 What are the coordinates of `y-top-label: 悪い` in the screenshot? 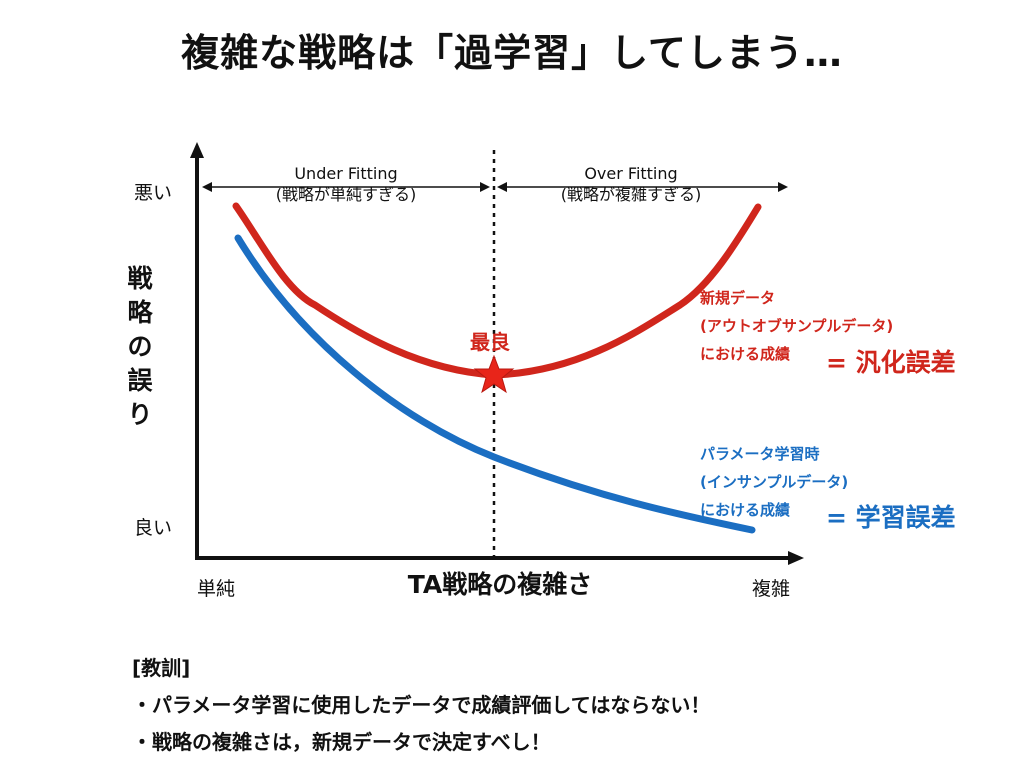 It's located at (153, 193).